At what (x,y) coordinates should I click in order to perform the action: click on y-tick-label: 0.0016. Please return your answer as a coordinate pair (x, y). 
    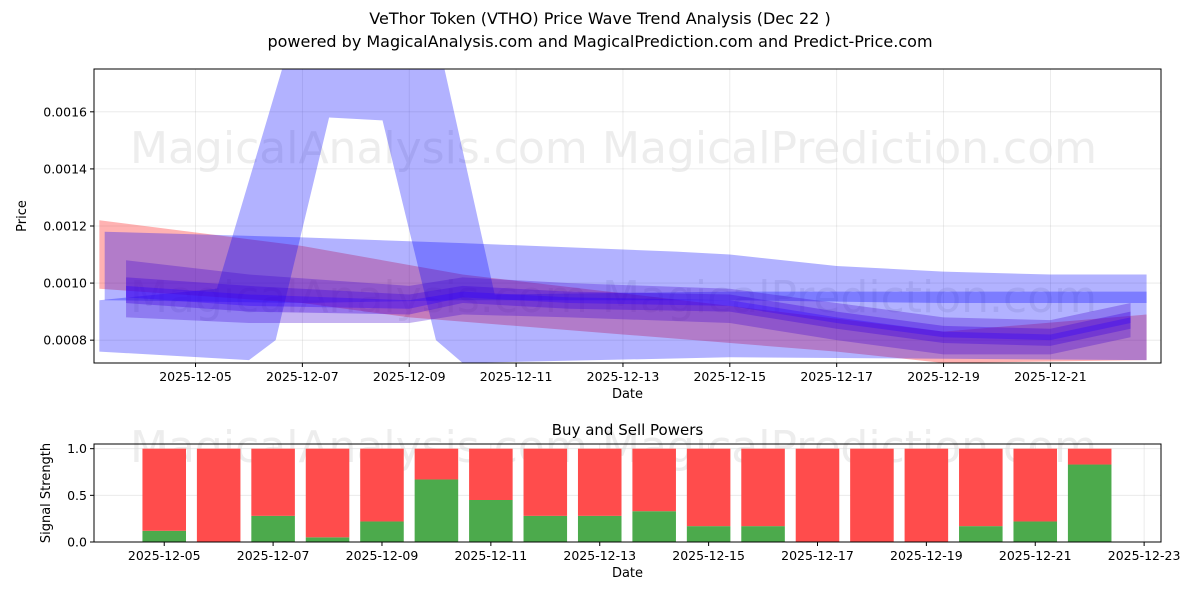
    Looking at the image, I should click on (65, 111).